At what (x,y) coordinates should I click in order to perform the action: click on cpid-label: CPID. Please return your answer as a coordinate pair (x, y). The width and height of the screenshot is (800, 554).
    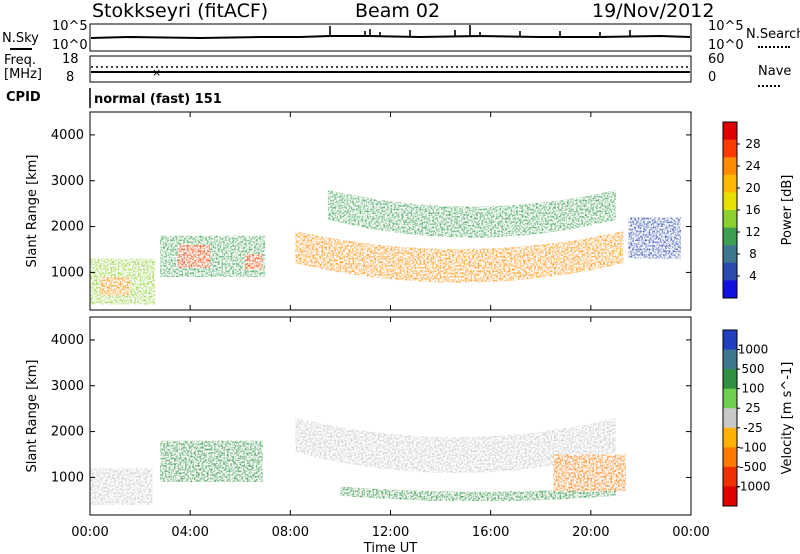
    Looking at the image, I should click on (23, 97).